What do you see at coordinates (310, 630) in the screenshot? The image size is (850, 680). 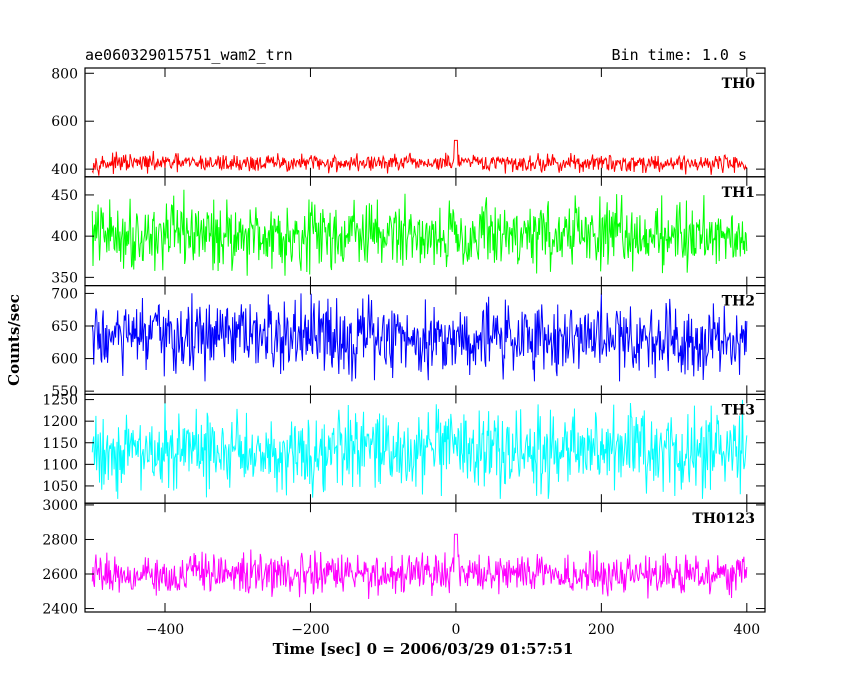 I see `x-tick-label: −200` at bounding box center [310, 630].